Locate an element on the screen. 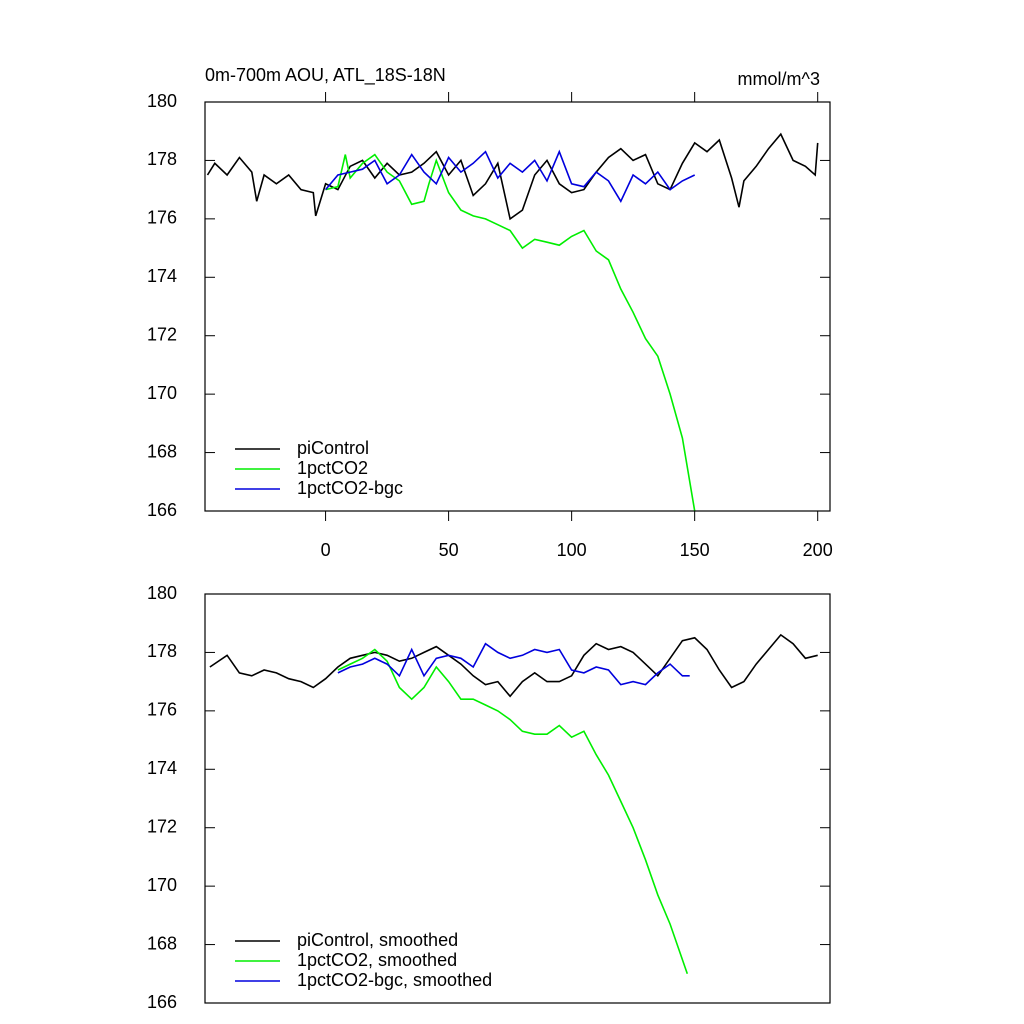  chart-title: 0m-700m AOU, ATL_18S-18N is located at coordinates (325, 75).